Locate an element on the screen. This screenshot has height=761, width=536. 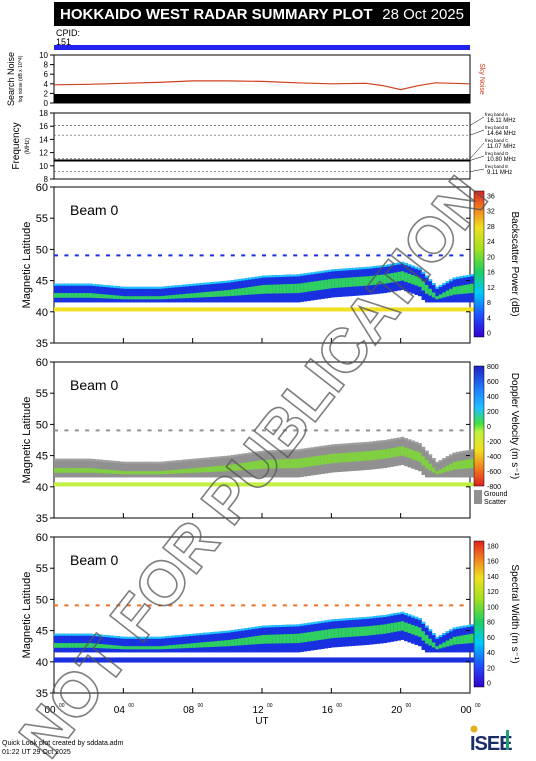
time-tick-label: 08 is located at coordinates (189, 710).